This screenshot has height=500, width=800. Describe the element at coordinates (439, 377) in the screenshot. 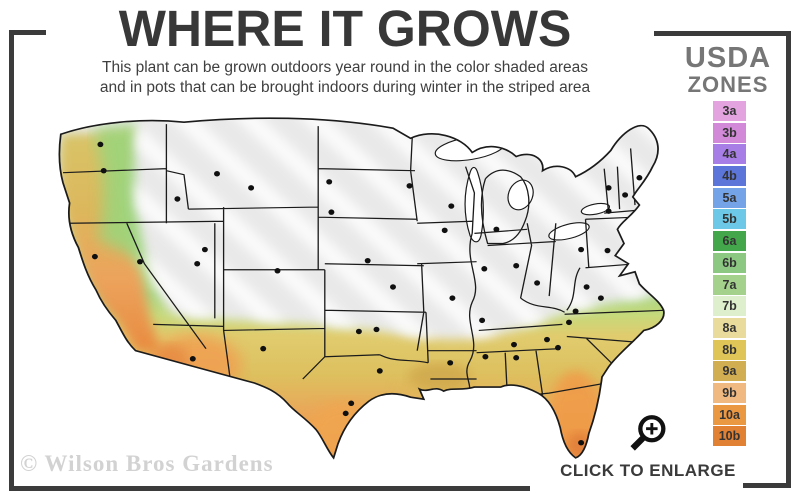

I see `louisiana-gold-zone` at that location.